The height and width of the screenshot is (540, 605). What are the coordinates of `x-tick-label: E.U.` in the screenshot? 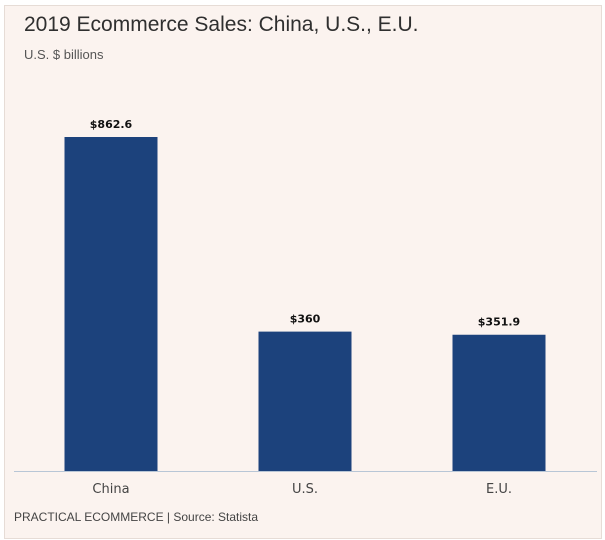 It's located at (499, 489).